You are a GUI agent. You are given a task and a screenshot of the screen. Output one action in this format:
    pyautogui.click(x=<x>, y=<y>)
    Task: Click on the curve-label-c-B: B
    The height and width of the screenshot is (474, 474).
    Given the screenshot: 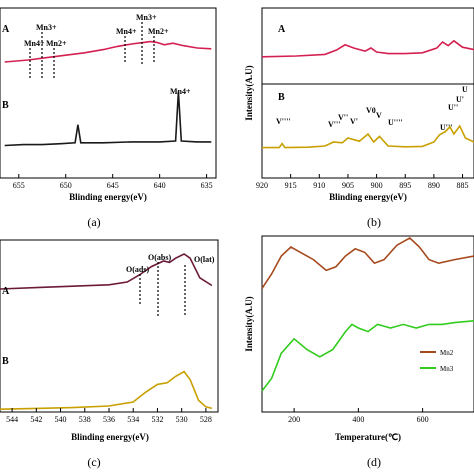 What is the action you would take?
    pyautogui.click(x=5, y=361)
    